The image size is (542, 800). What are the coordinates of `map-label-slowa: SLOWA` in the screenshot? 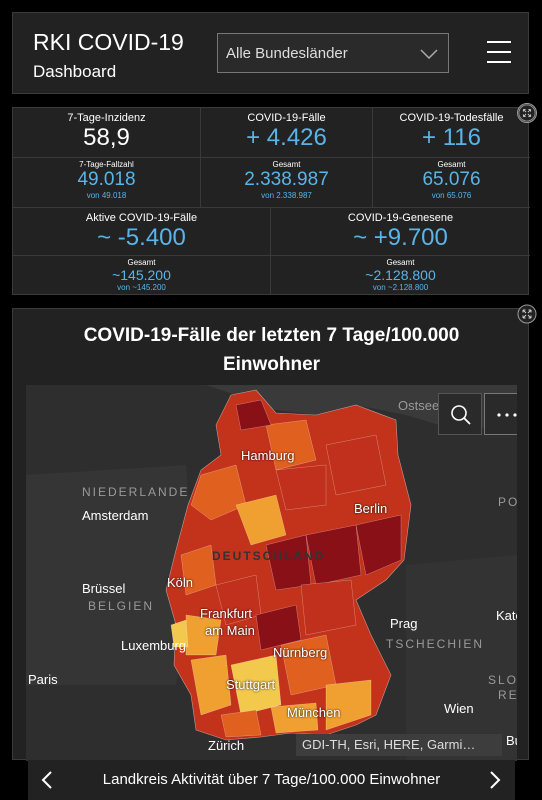 It's located at (502, 680).